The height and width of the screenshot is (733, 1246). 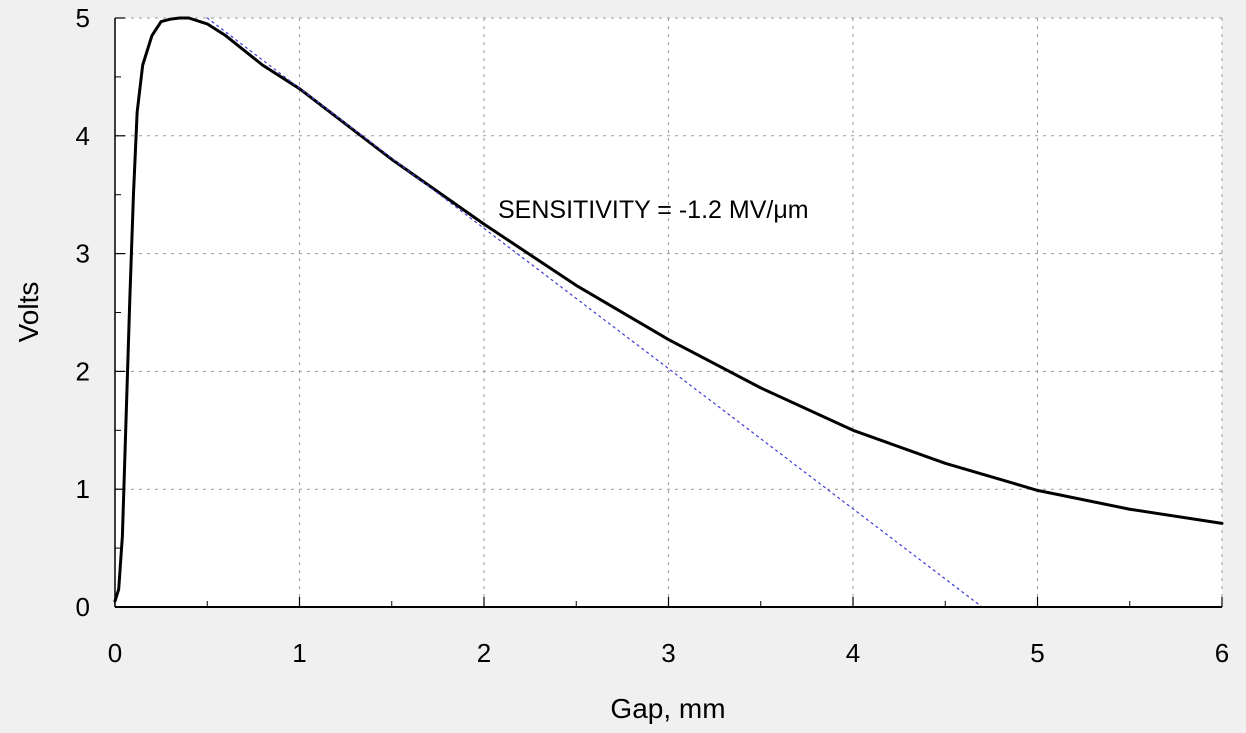 I want to click on x-tick-label: 0, so click(x=115, y=653).